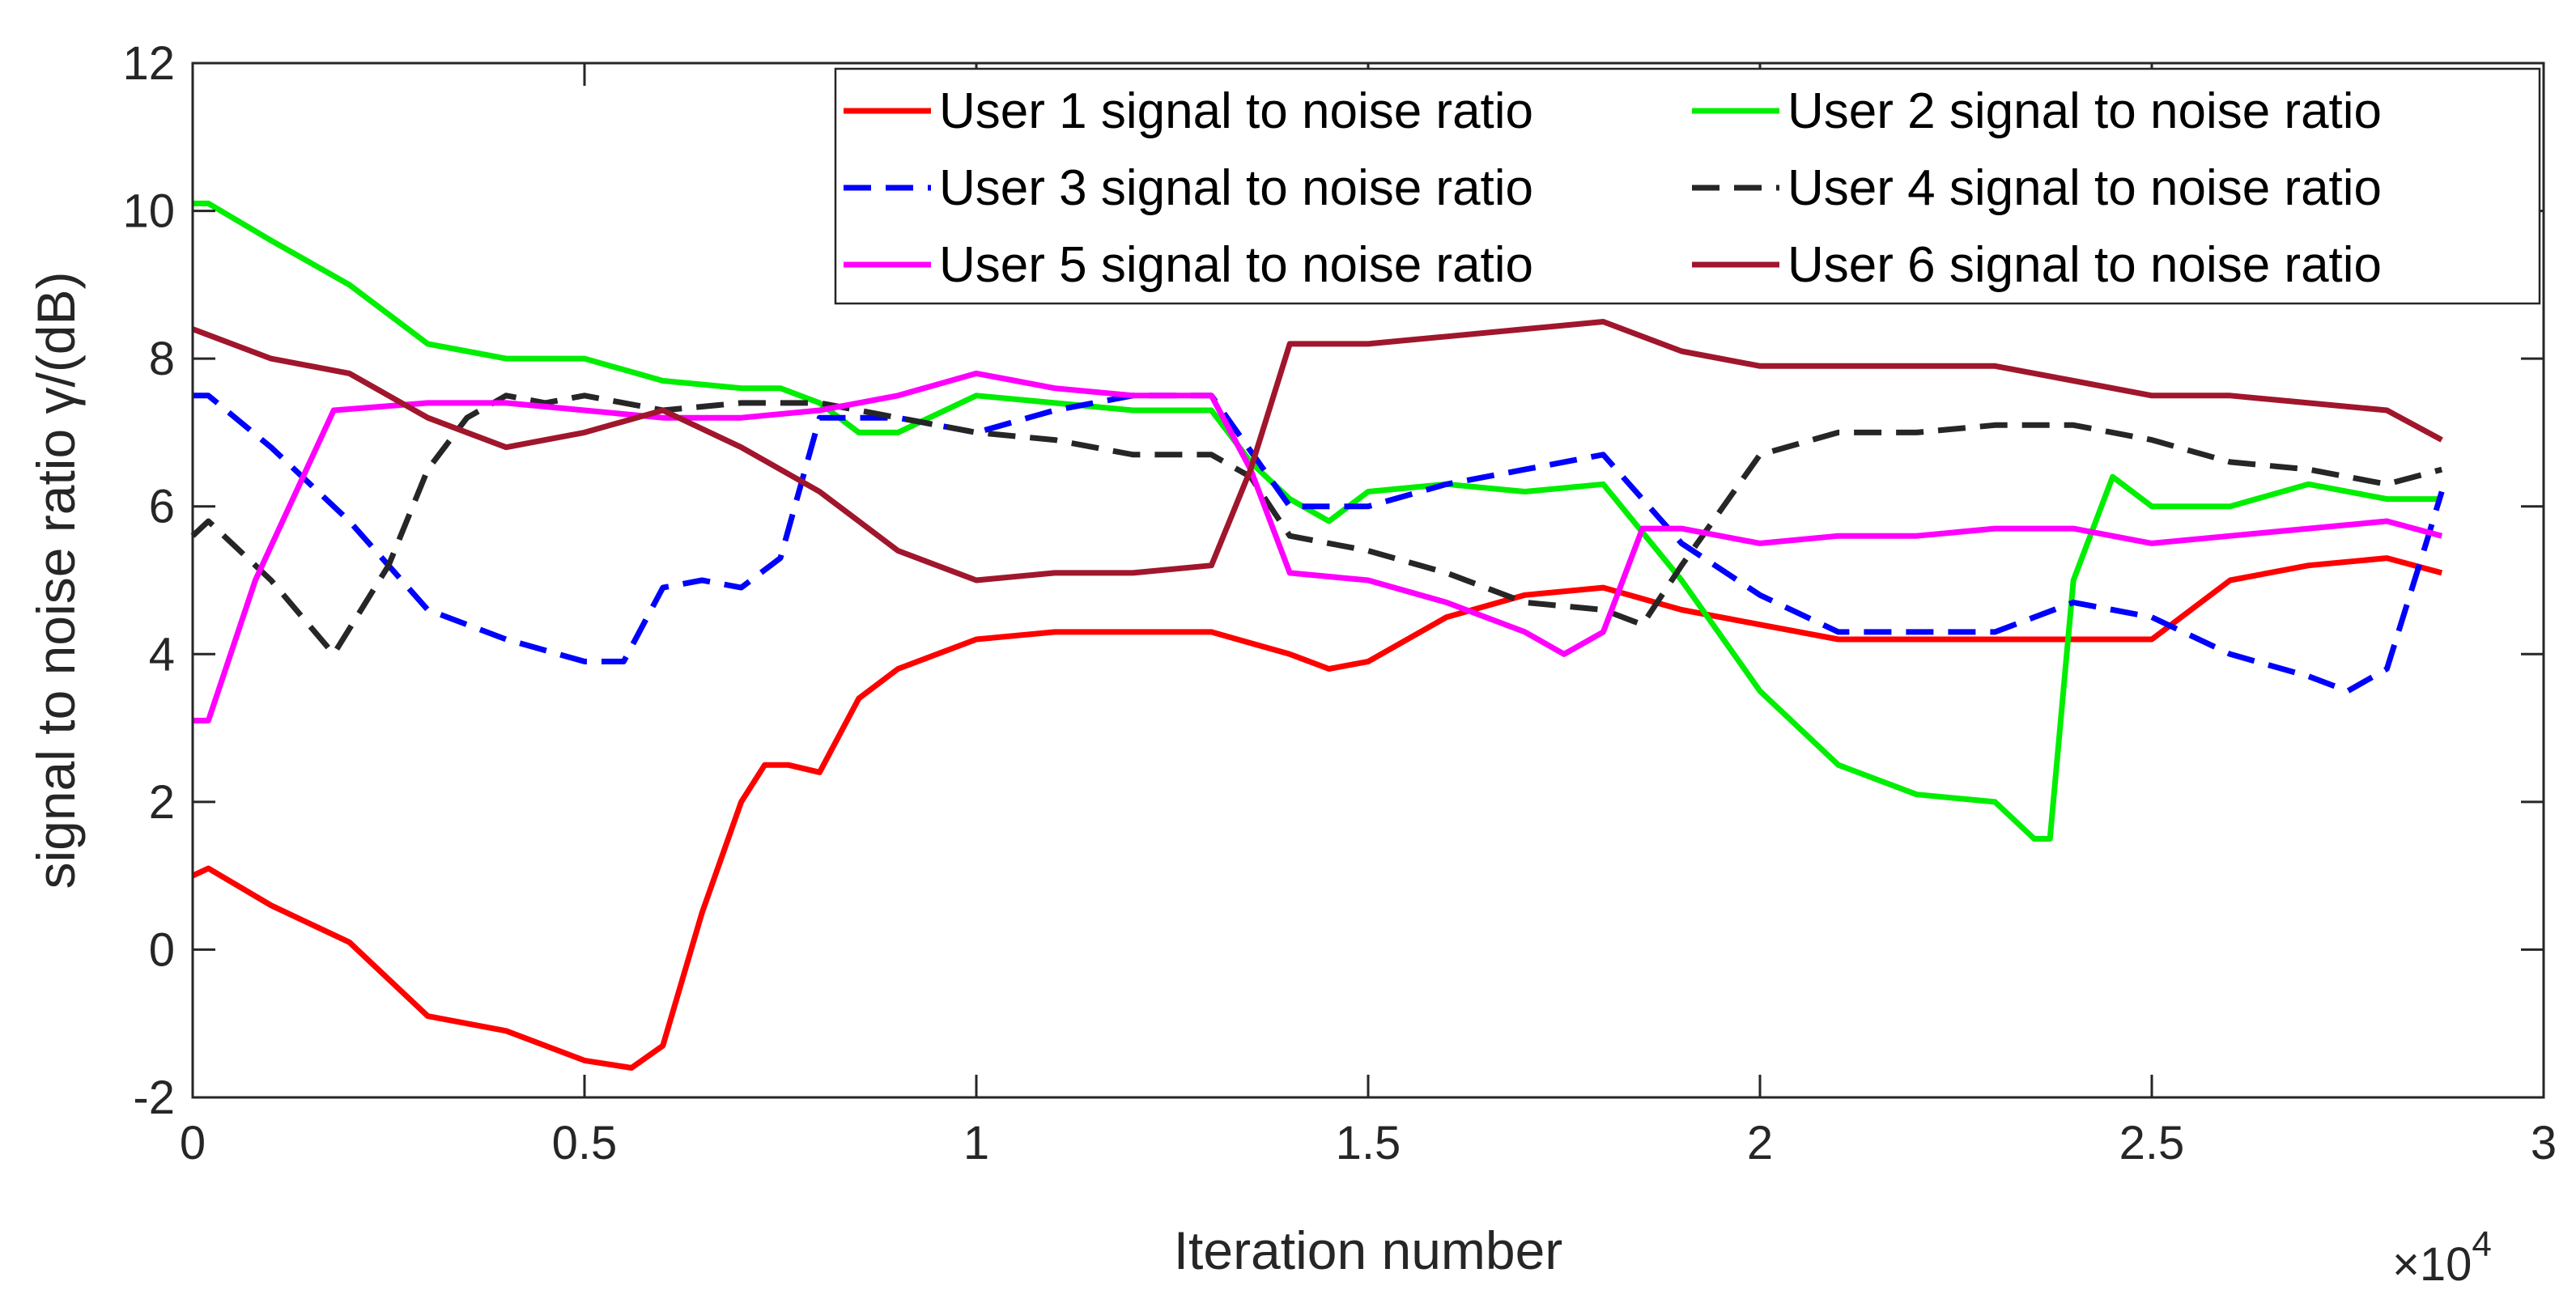 The image size is (2576, 1307). I want to click on y-tick-label: 0, so click(162, 949).